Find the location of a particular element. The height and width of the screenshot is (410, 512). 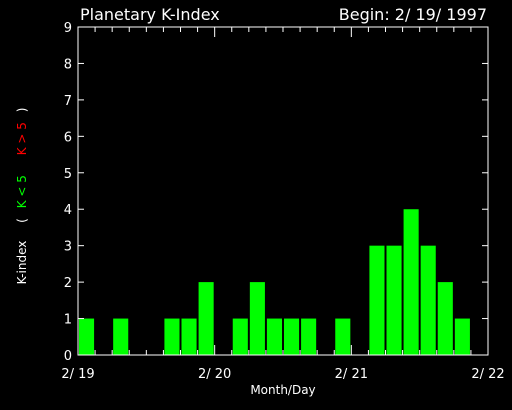

y-axis-label-open: ( is located at coordinates (22, 220).